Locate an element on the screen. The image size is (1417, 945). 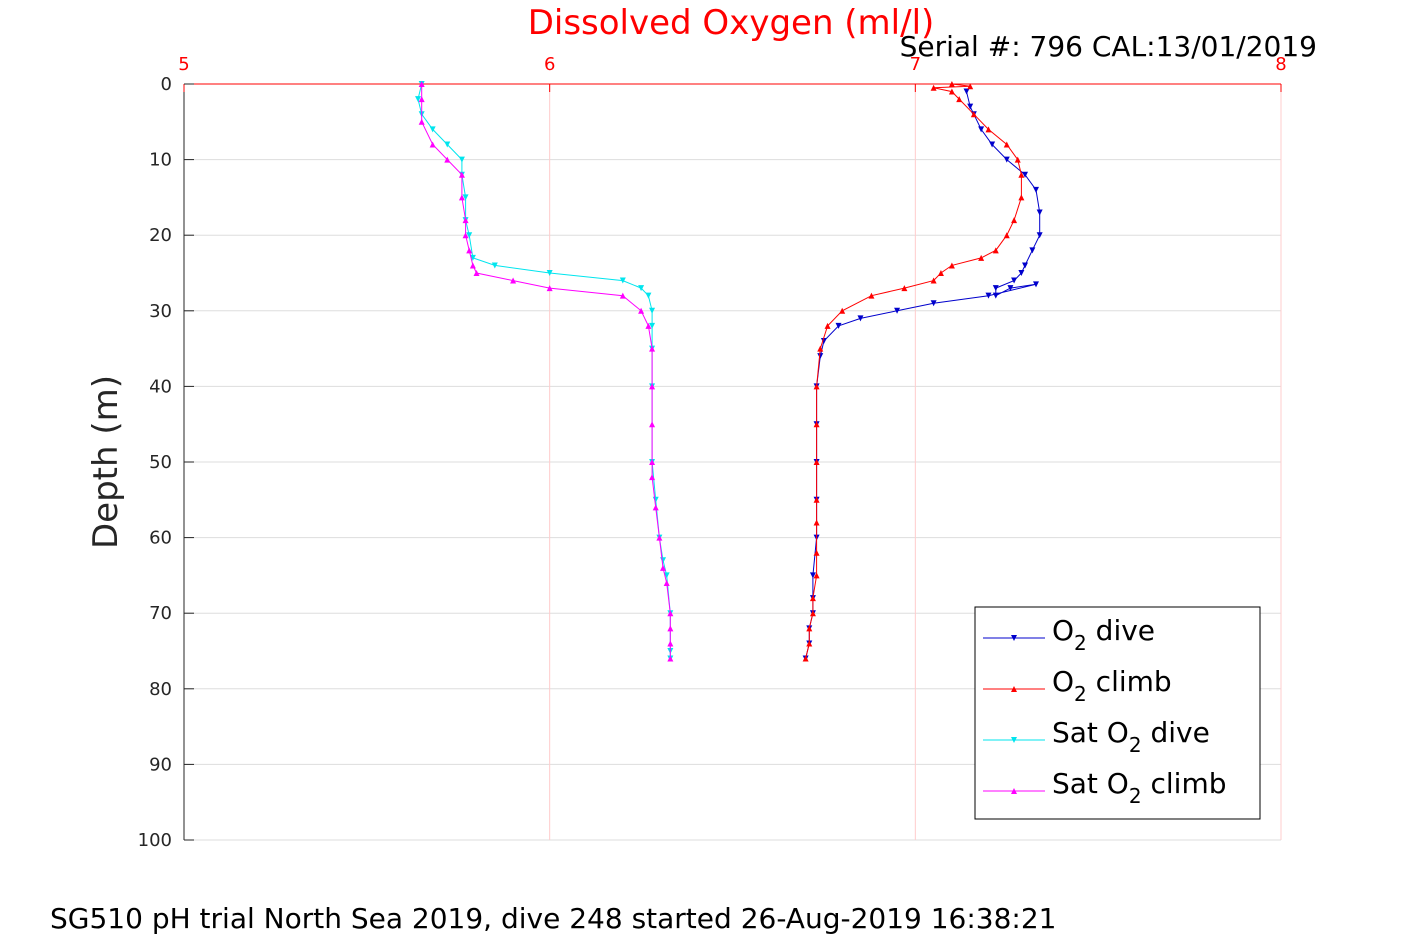
x-tick-labels: 5 6 7 8 is located at coordinates (732, 73).